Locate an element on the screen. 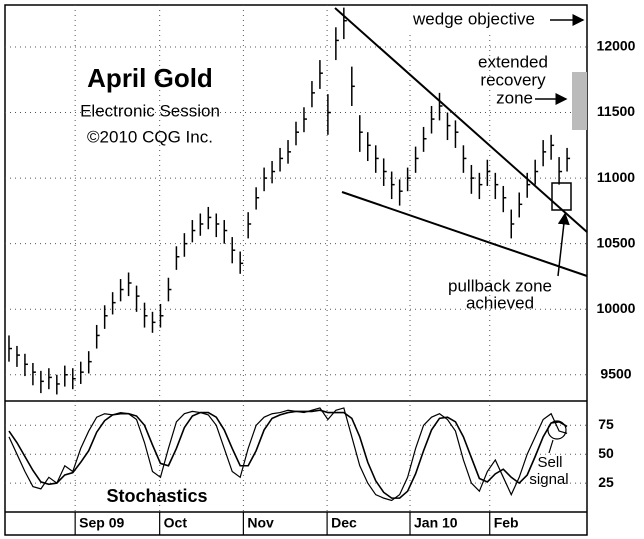  chart-title: April Gold is located at coordinates (150, 78).